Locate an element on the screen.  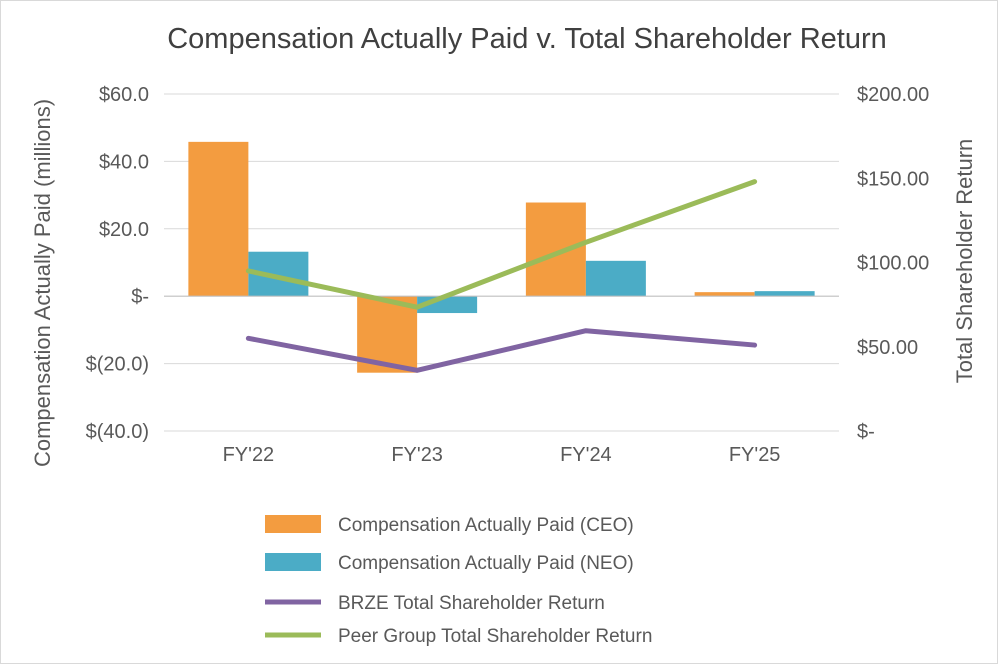
right-tick-label: $150.00 is located at coordinates (893, 179).